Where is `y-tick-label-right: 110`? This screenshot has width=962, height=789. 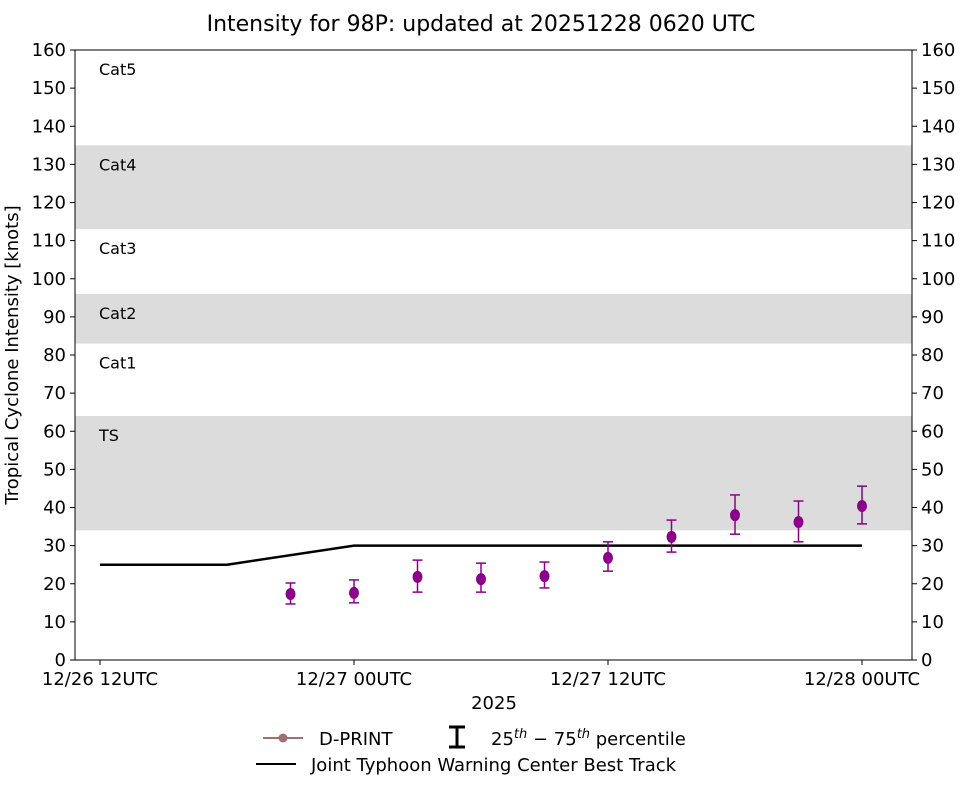 y-tick-label-right: 110 is located at coordinates (938, 241).